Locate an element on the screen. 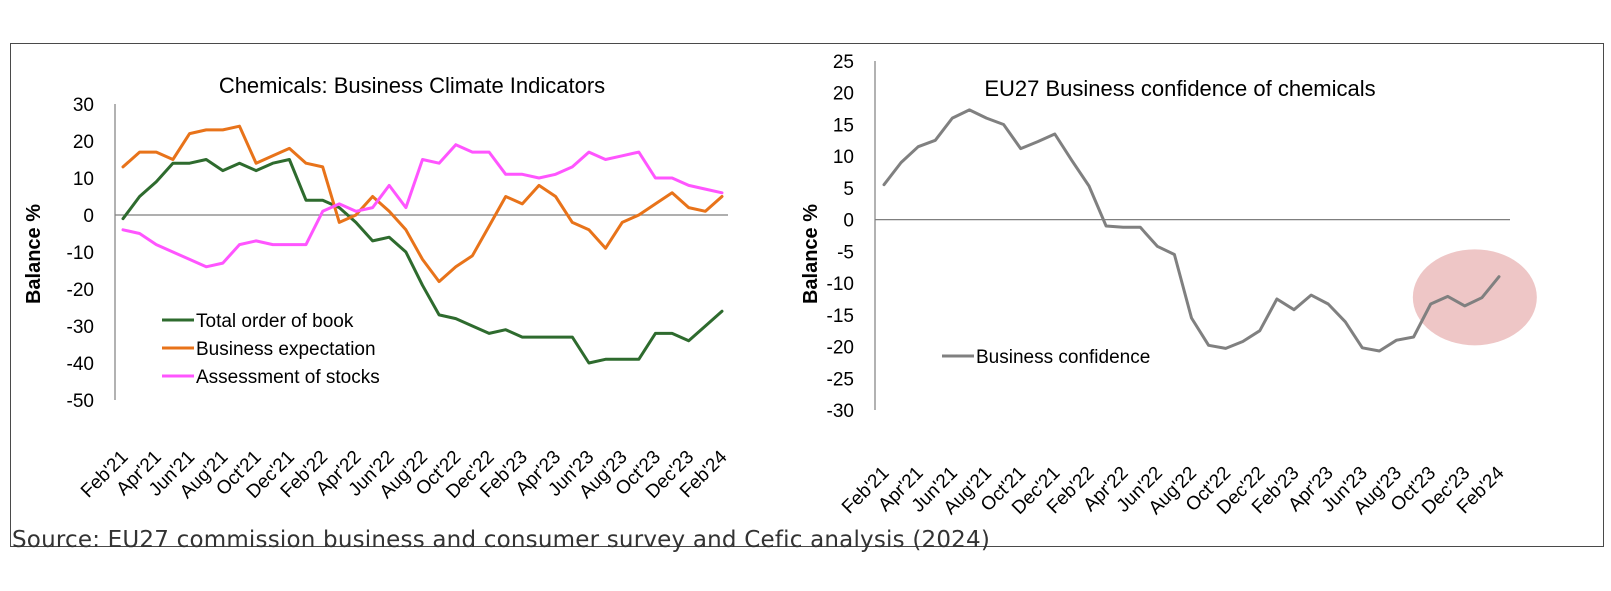 The image size is (1611, 591). series-line-total-order-of-book is located at coordinates (422, 261).